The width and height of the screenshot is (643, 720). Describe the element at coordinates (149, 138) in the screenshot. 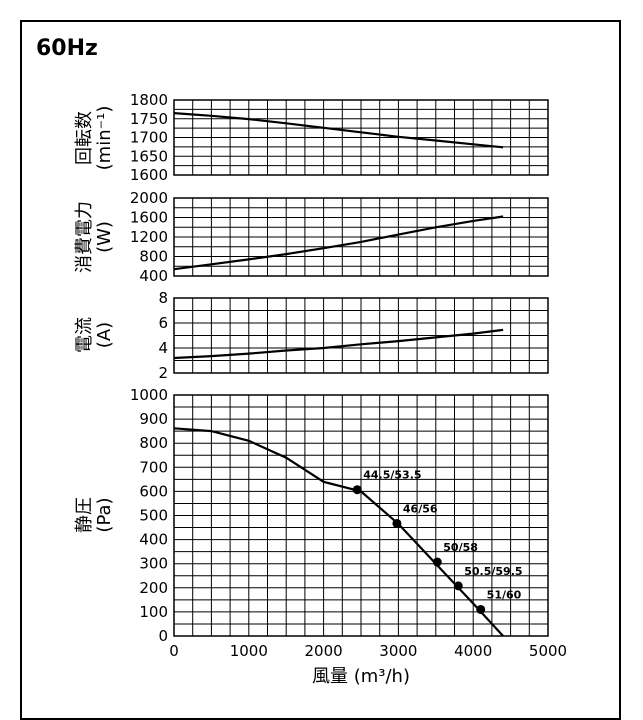

I see `y-tick-label: 1700` at that location.